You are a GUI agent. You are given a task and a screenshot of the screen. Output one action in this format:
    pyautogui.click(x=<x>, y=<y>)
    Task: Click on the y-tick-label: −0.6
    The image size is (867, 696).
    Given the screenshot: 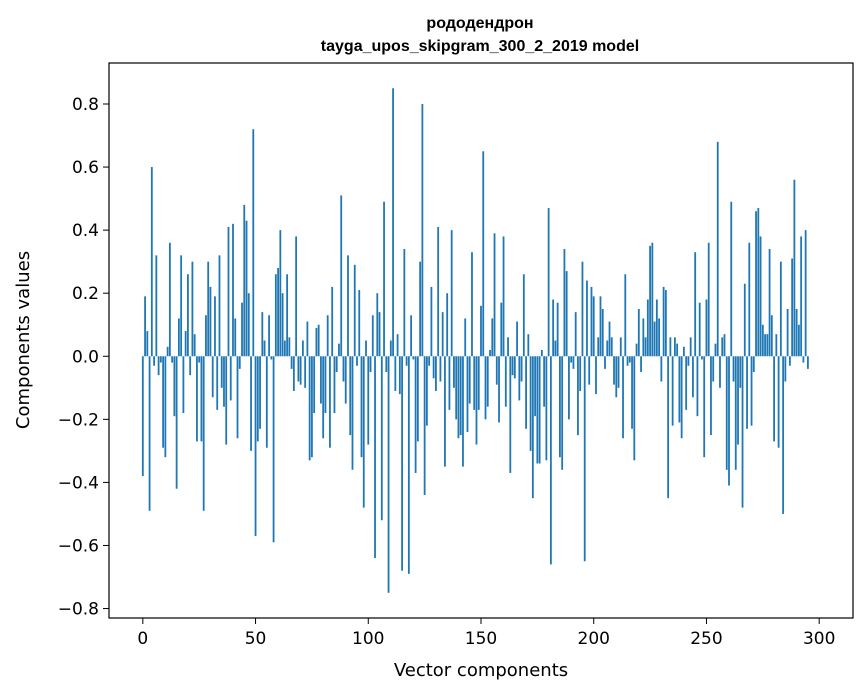 What is the action you would take?
    pyautogui.click(x=78, y=546)
    